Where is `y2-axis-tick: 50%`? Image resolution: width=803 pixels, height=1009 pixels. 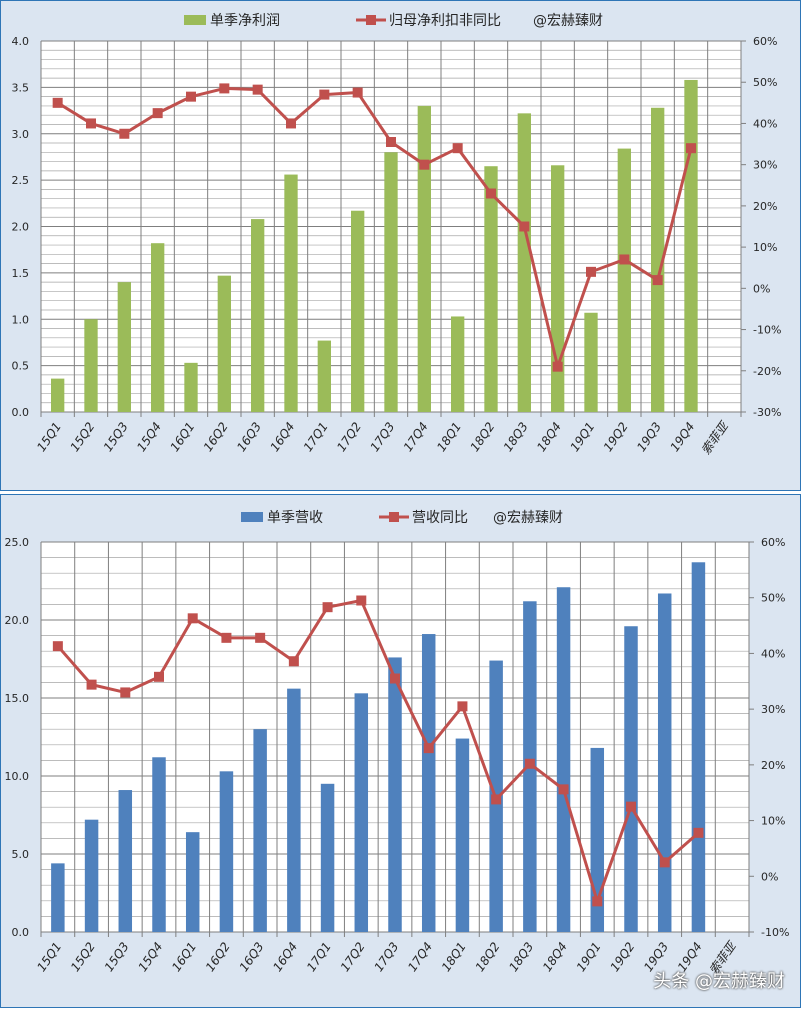
y2-axis-tick: 50% is located at coordinates (765, 82).